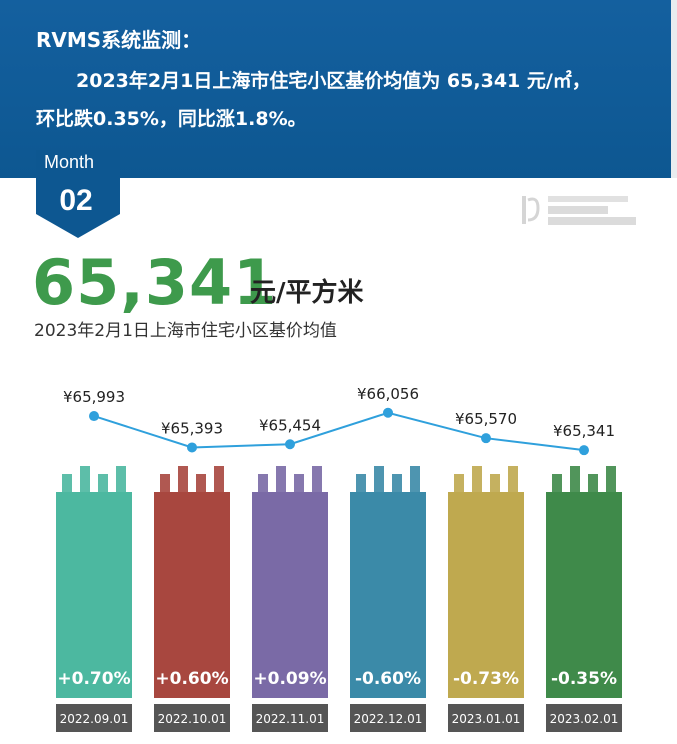  What do you see at coordinates (388, 595) in the screenshot?
I see `bar-2022.12.01` at bounding box center [388, 595].